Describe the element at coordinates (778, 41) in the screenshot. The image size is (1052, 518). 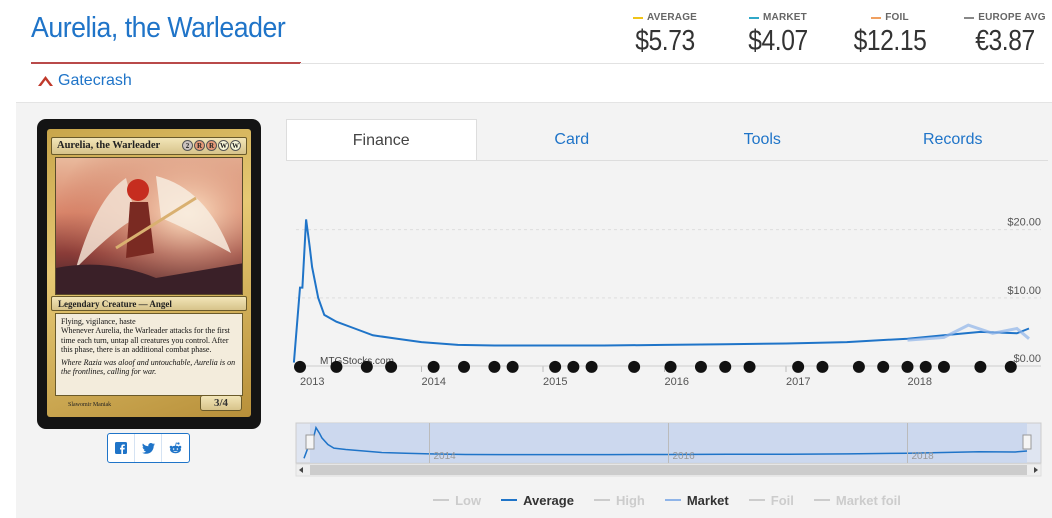
I see `price-value: $4.07` at that location.